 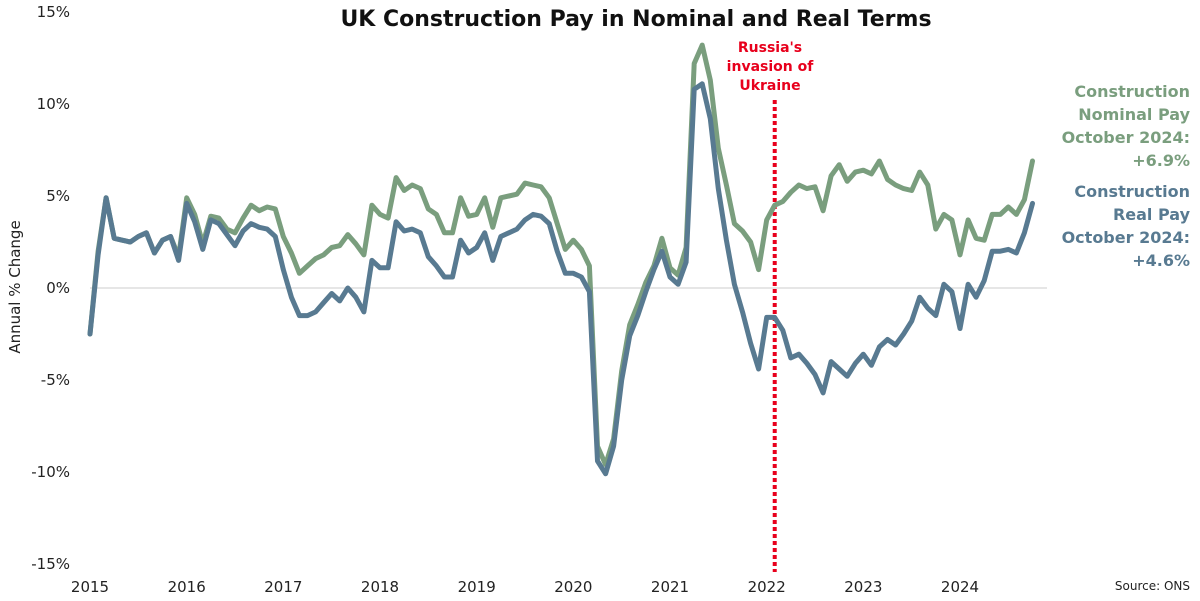 What do you see at coordinates (767, 587) in the screenshot?
I see `x-tick-label: 2022` at bounding box center [767, 587].